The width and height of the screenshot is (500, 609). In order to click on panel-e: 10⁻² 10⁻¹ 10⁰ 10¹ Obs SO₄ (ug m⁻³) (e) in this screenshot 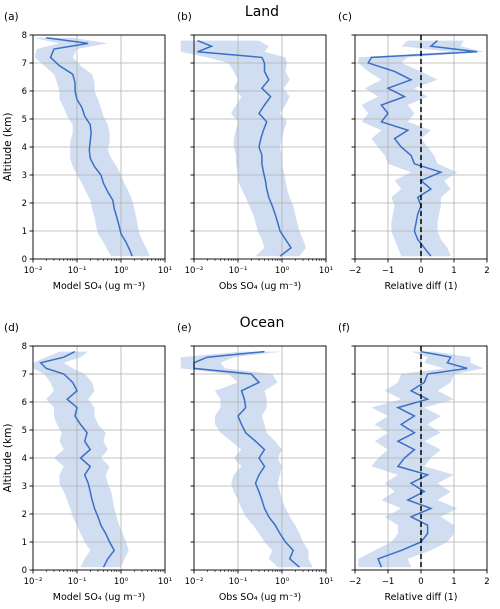, I will do `click(255, 462)`.